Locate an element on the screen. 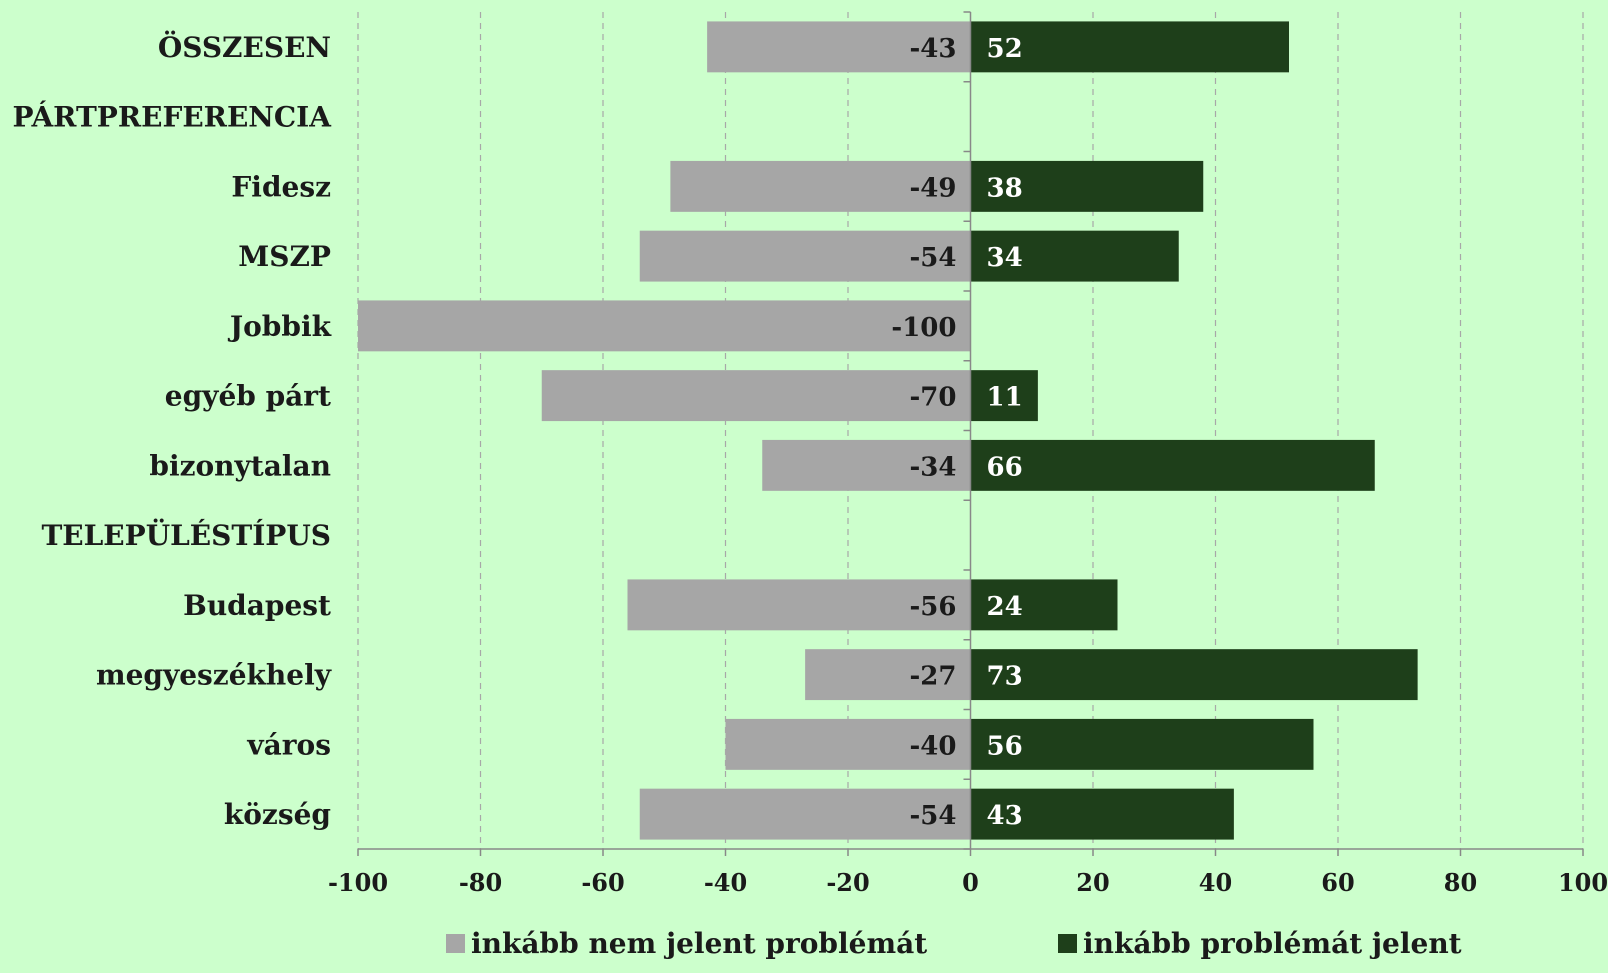 Image resolution: width=1608 pixels, height=973 pixels. data-label: 66 is located at coordinates (1005, 467).